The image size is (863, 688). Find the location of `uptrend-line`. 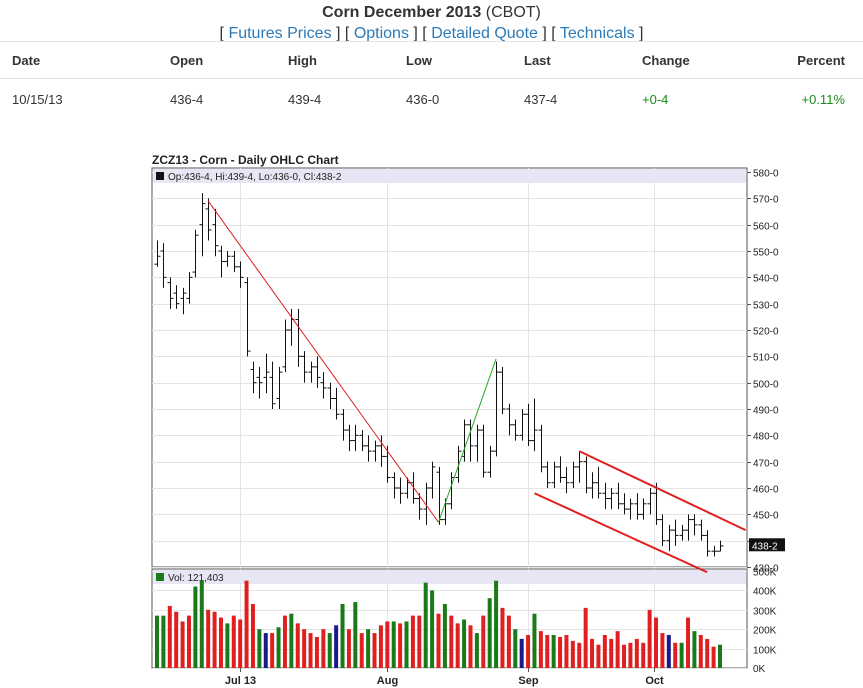

uptrend-line is located at coordinates (467, 440).